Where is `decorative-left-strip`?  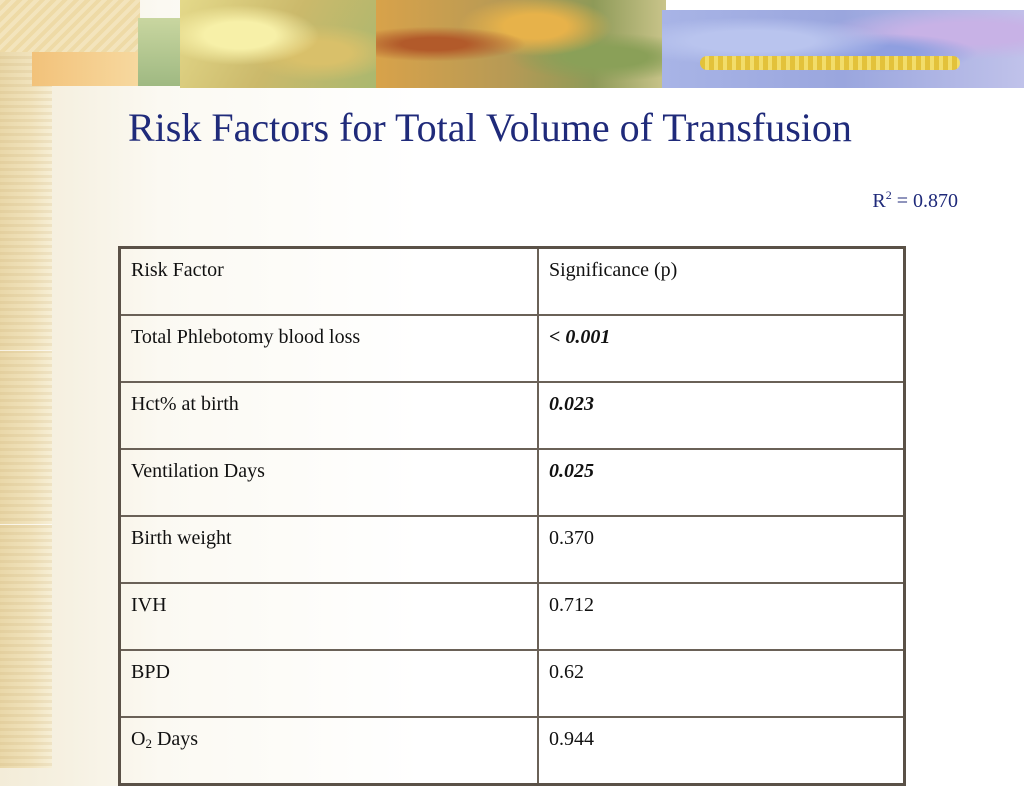
decorative-left-strip is located at coordinates (26, 384).